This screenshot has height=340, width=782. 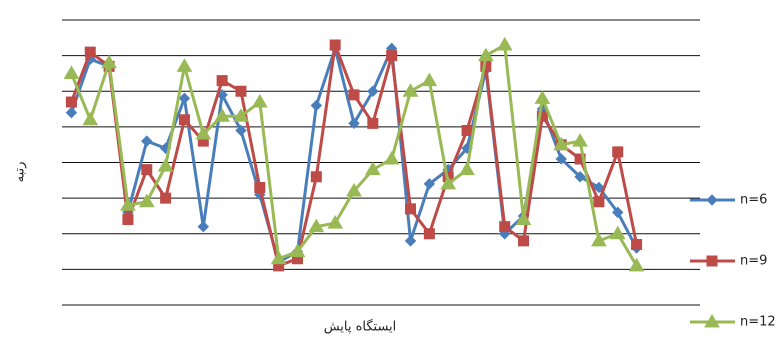 What do you see at coordinates (20, 172) in the screenshot?
I see `y-axis-label: رتبه` at bounding box center [20, 172].